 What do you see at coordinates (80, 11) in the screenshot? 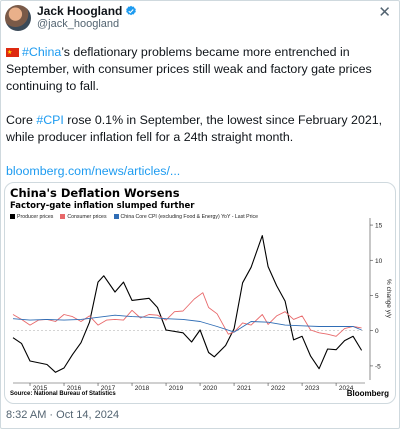
I see `author-name: Jack Hoogland` at bounding box center [80, 11].